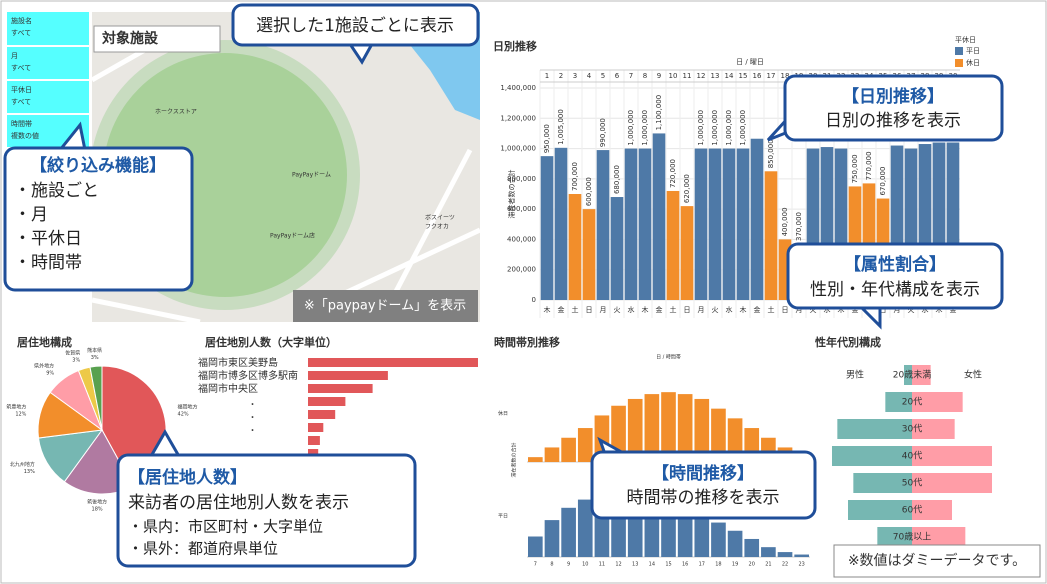 This screenshot has height=584, width=1047. Describe the element at coordinates (547, 138) in the screenshot. I see `value-label: 950,000` at that location.